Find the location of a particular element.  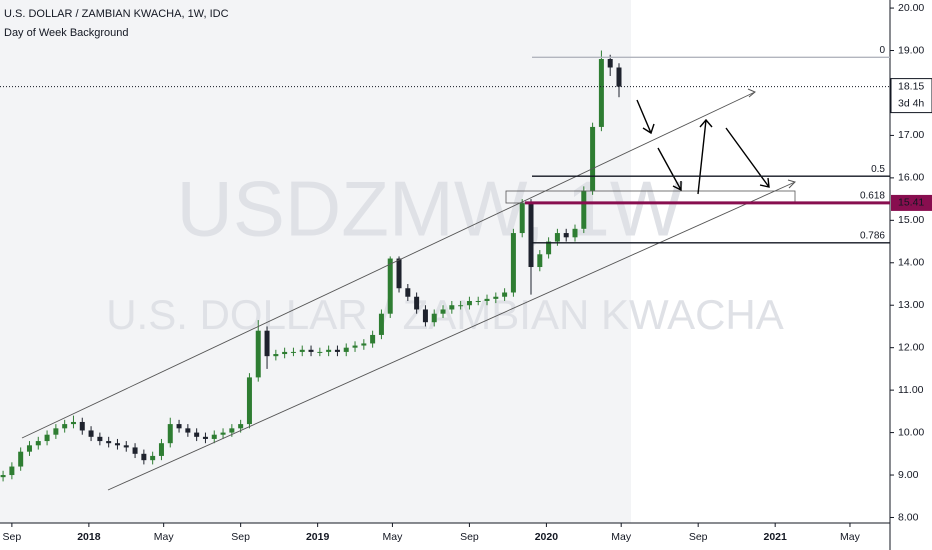

fib-label: 0.5 is located at coordinates (878, 169).